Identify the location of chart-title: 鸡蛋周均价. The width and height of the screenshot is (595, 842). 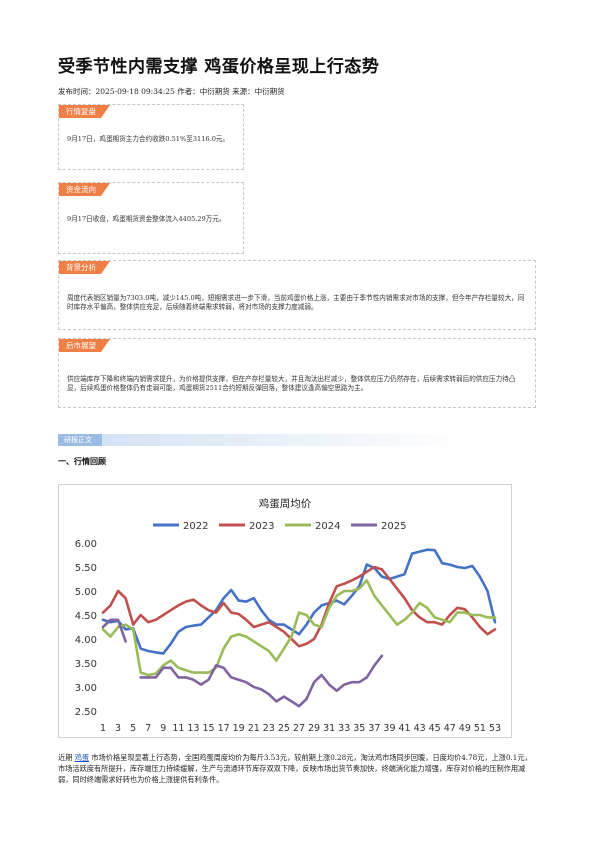
(285, 503).